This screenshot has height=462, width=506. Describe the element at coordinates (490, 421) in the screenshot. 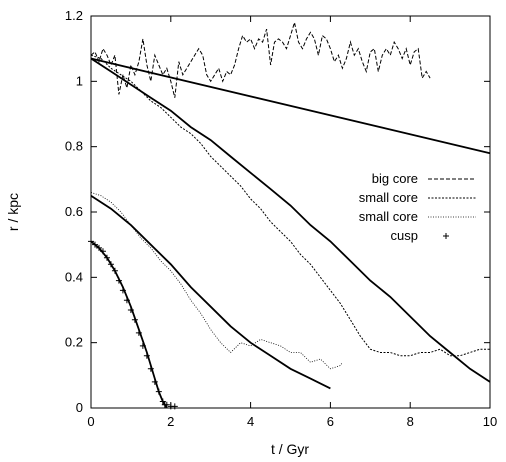

I see `x-tick-label: 10` at that location.